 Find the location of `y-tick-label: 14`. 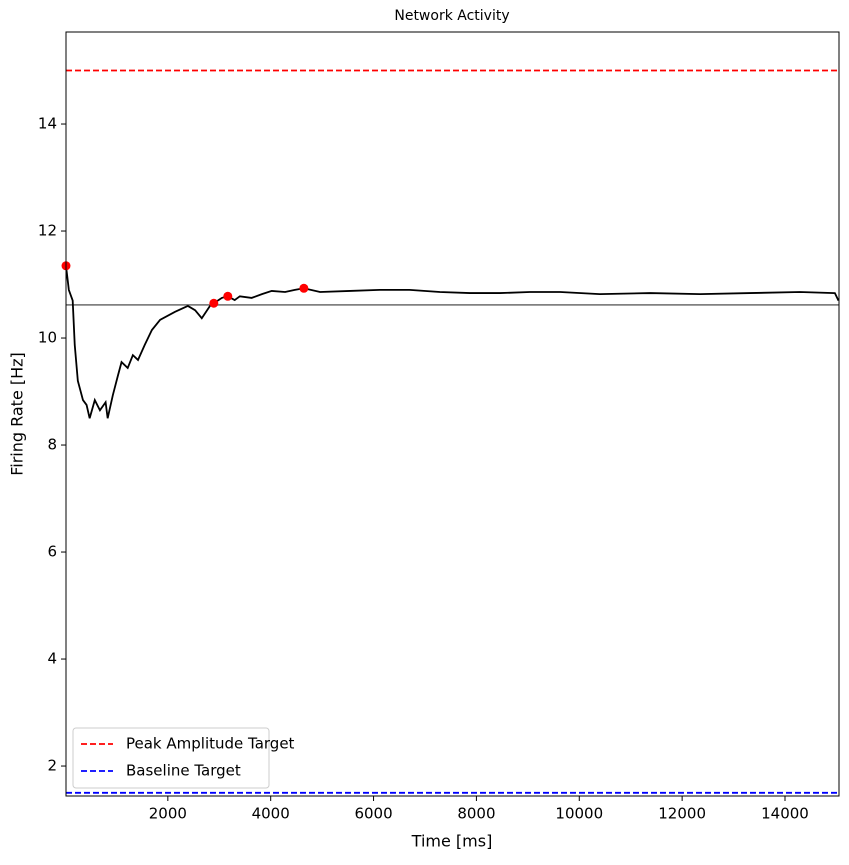

y-tick-label: 14 is located at coordinates (47, 124).